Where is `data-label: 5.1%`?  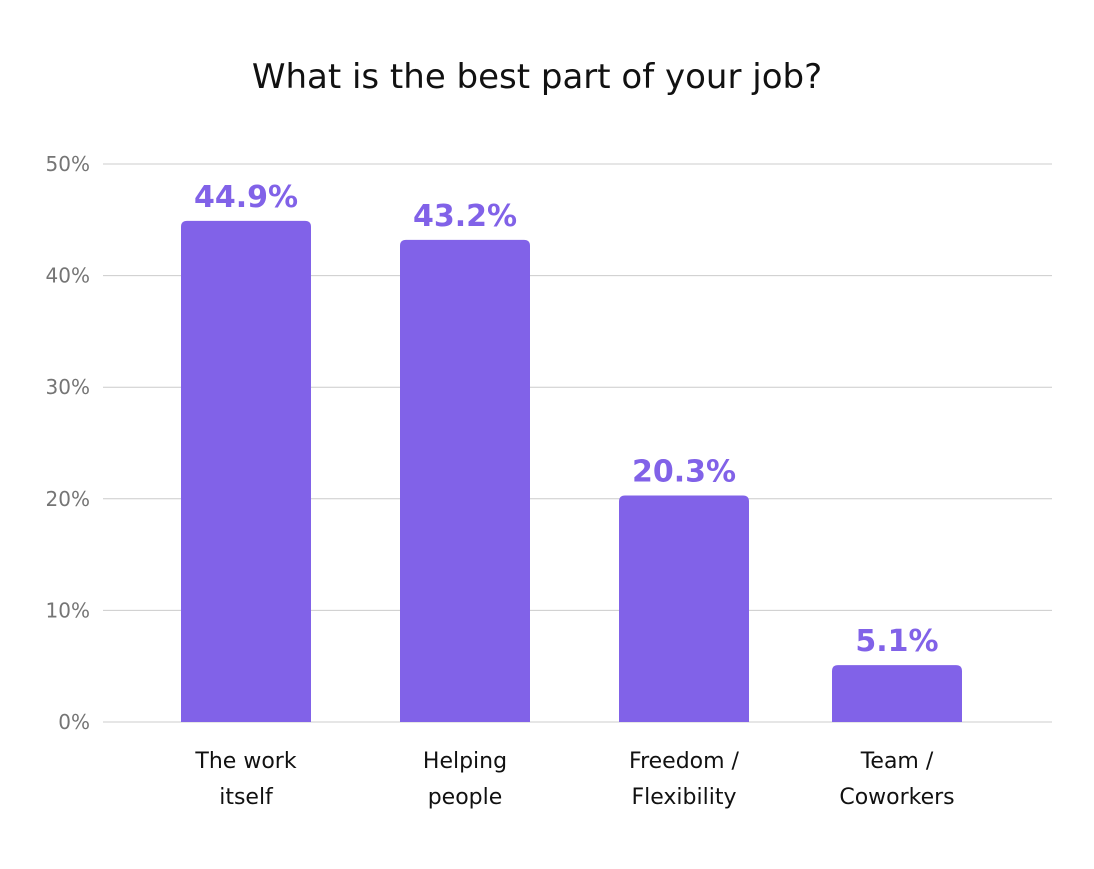 data-label: 5.1% is located at coordinates (896, 641).